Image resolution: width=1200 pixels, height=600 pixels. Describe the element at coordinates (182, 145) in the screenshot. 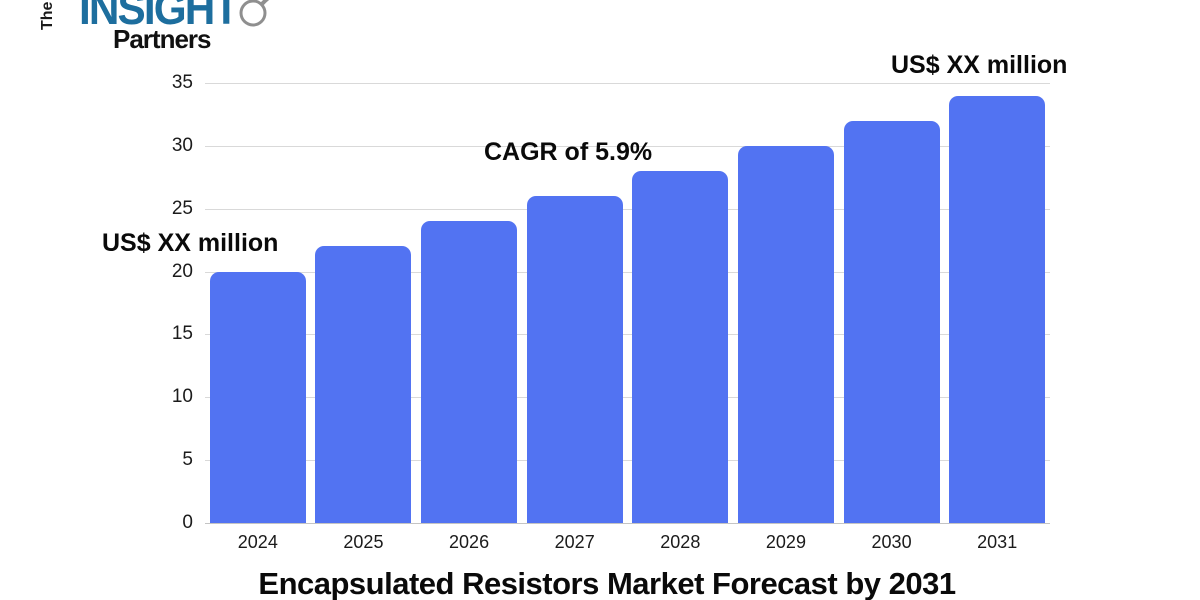

I see `y-tick-label-30: 30` at that location.